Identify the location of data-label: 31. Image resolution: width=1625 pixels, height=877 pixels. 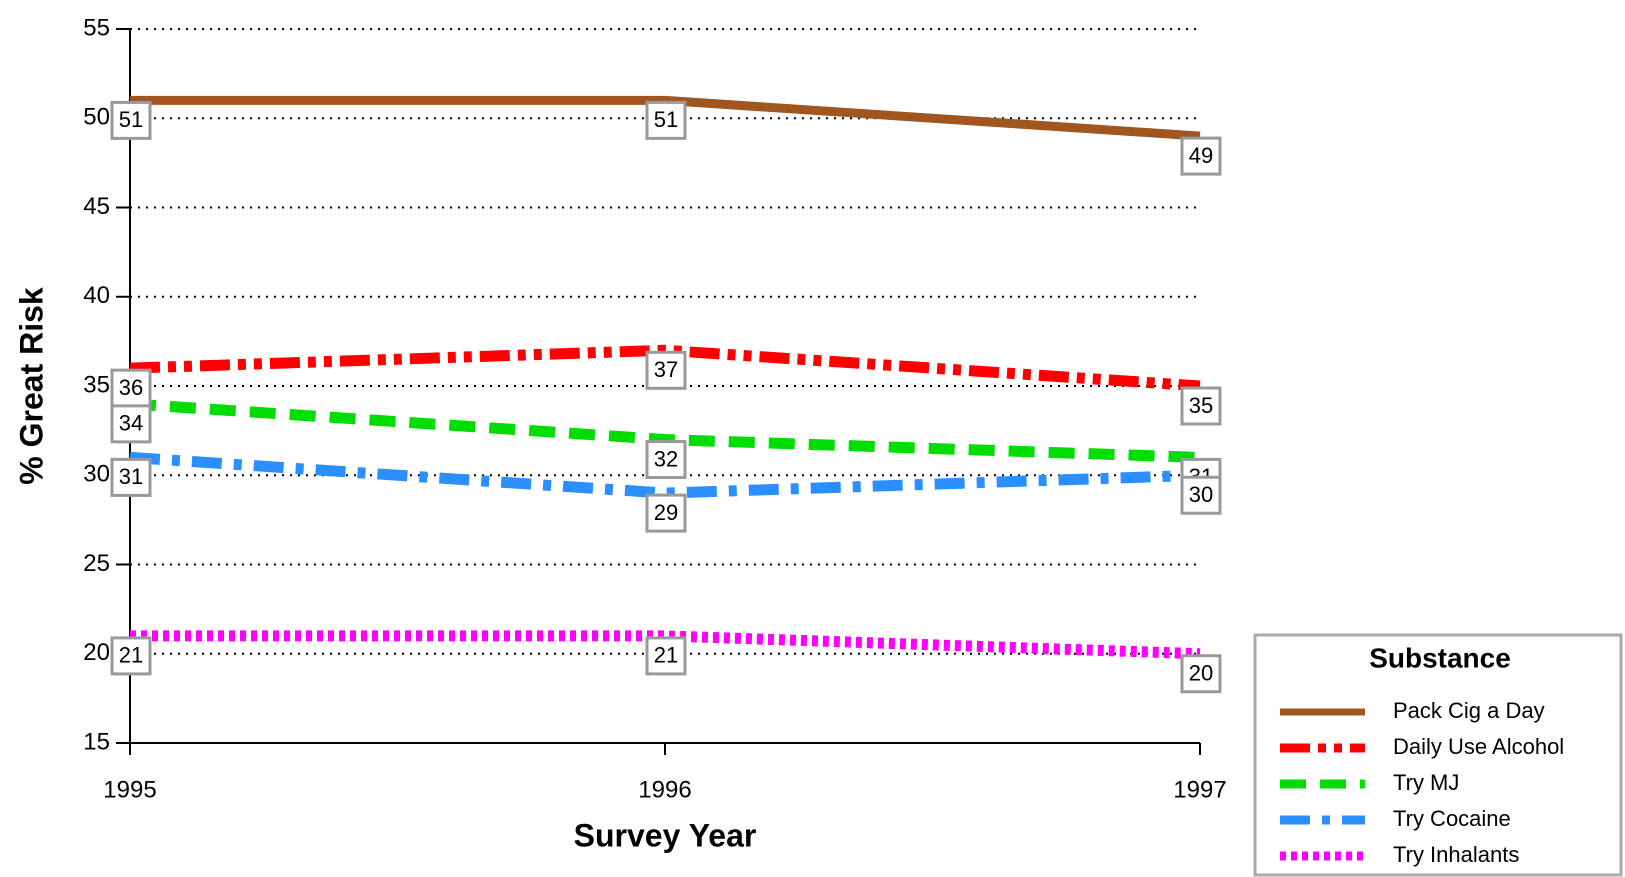
(131, 476).